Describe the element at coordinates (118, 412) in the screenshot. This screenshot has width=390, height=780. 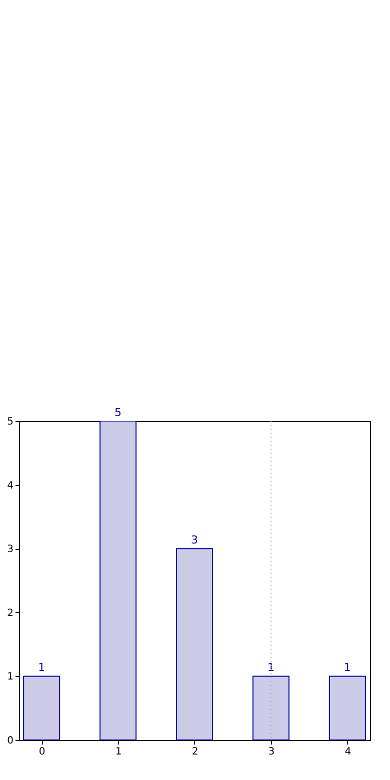
I see `data-label: 5` at that location.